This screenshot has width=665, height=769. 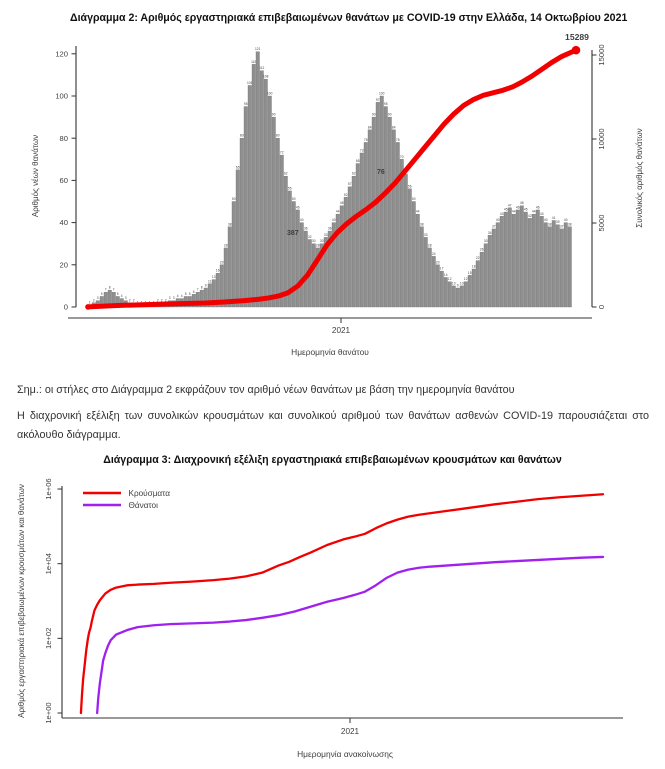 What do you see at coordinates (261, 68) in the screenshot?
I see `bar-value-label: 112` at bounding box center [261, 68].